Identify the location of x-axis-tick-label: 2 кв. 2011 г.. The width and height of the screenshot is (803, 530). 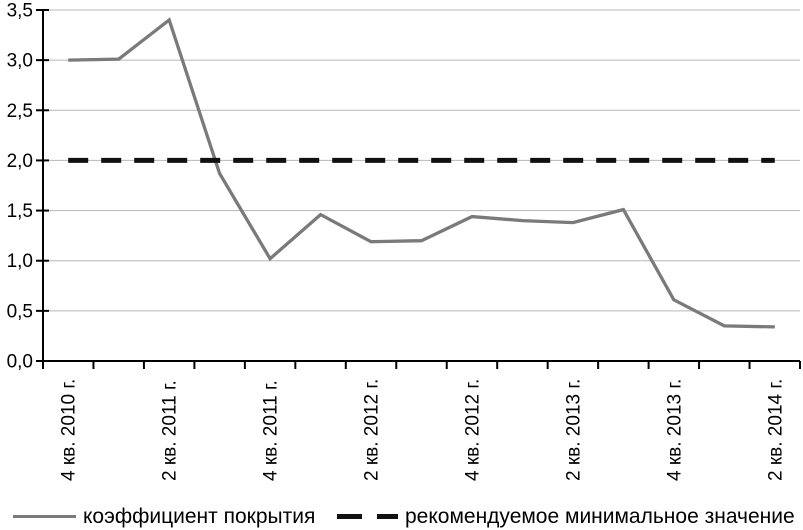
(170, 430).